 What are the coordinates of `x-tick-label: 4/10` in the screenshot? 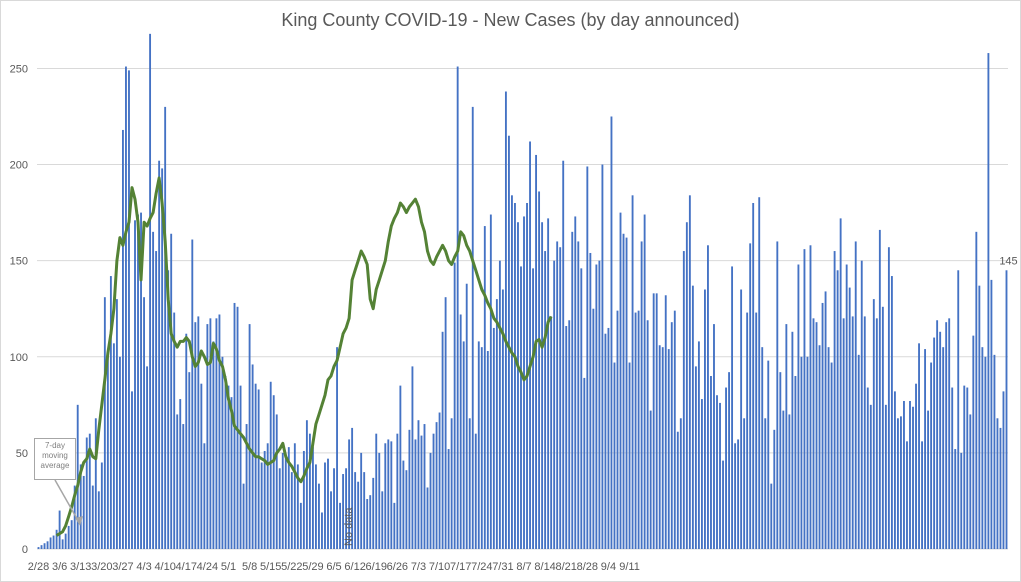 It's located at (164, 567).